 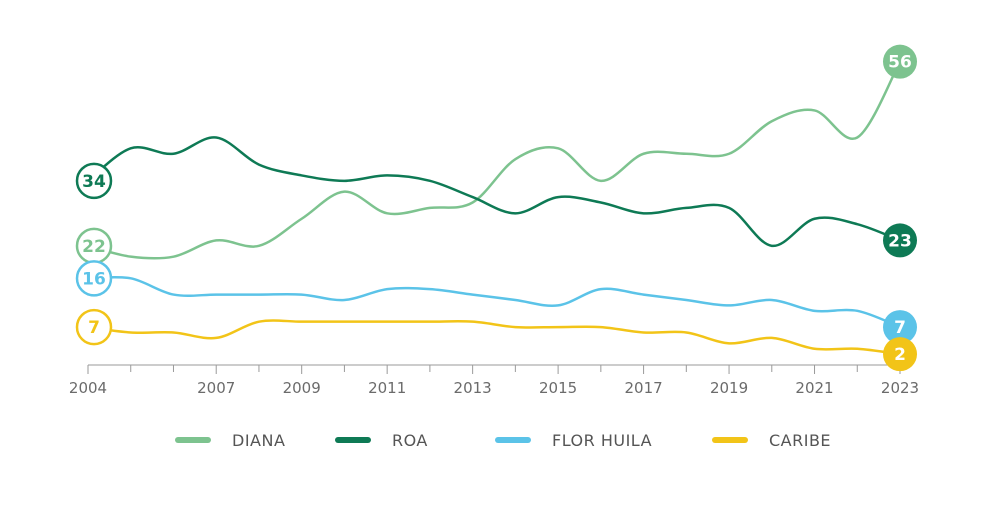 I want to click on legend-item-caribe: CARIBE, so click(x=771, y=440).